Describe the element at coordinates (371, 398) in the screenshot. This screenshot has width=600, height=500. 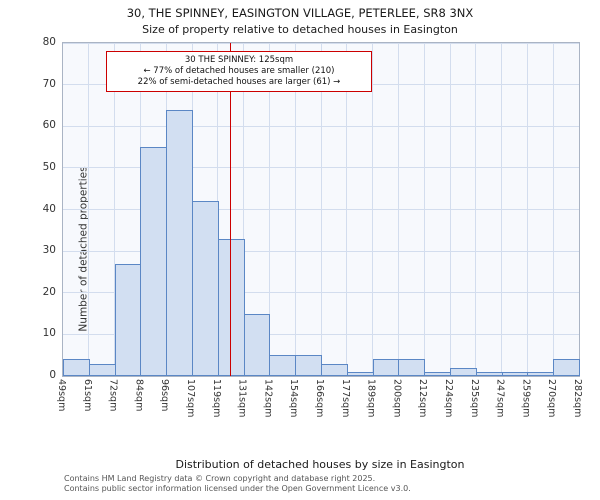
I see `x-tick-label: 189sqm` at that location.